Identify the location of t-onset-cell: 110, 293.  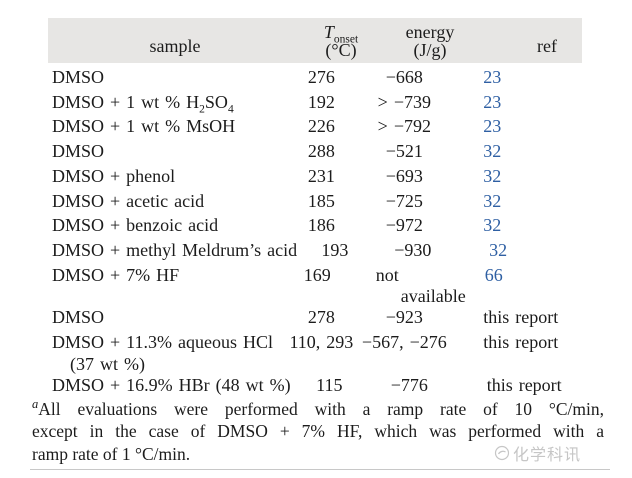
(321, 342).